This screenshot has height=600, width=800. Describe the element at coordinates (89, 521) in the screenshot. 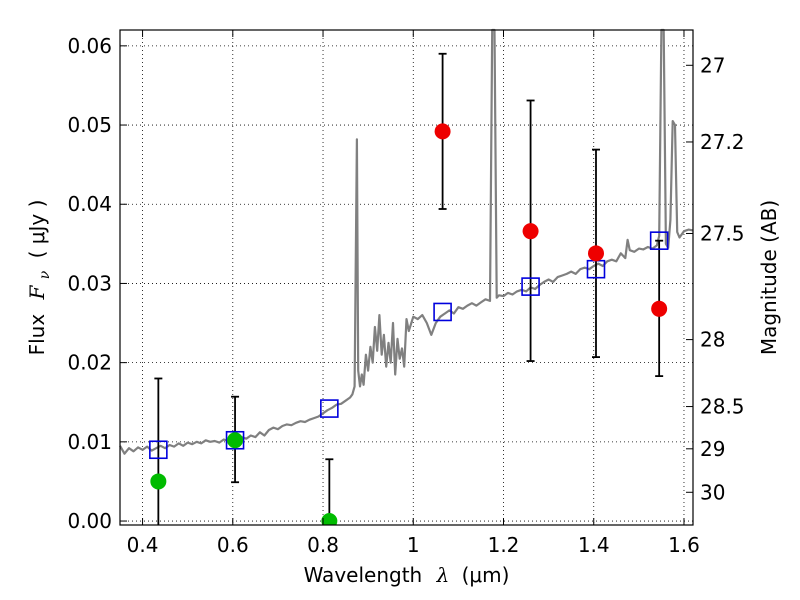

I see `y-tick-label: 0.00` at that location.